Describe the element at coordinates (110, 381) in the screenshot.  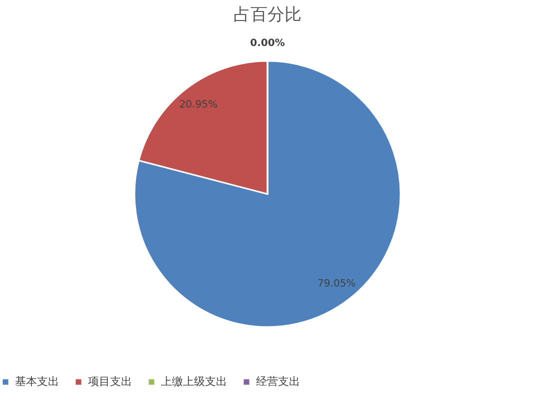
I see `legend-label: 项目支出` at that location.